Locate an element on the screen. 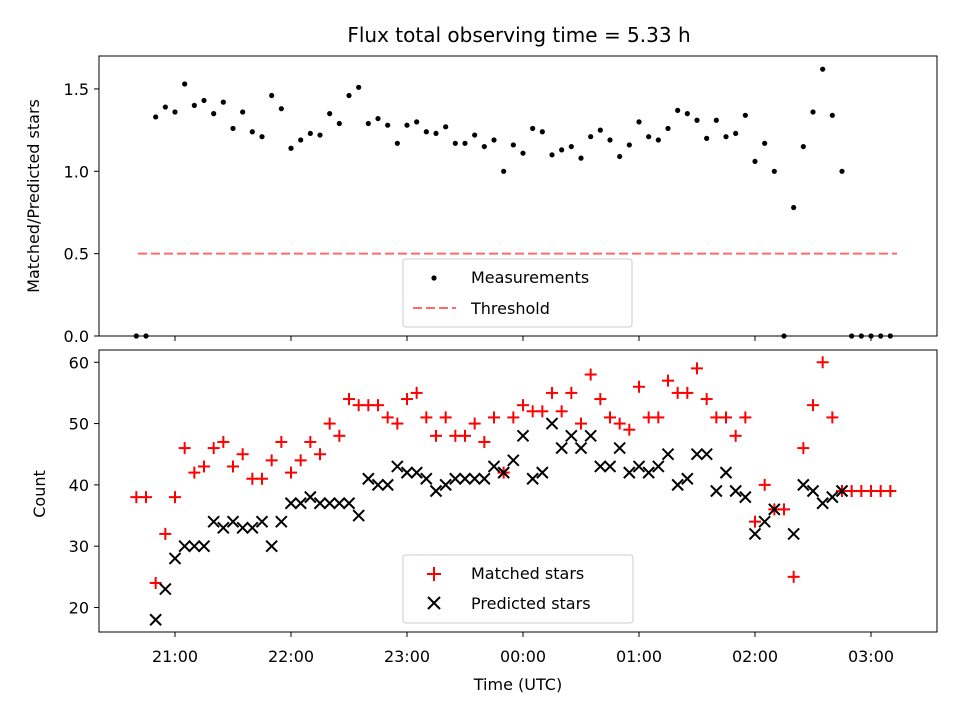 Image resolution: width=960 pixels, height=720 pixels. top-y-axis-title: Matched/Predicted stars is located at coordinates (33, 196).